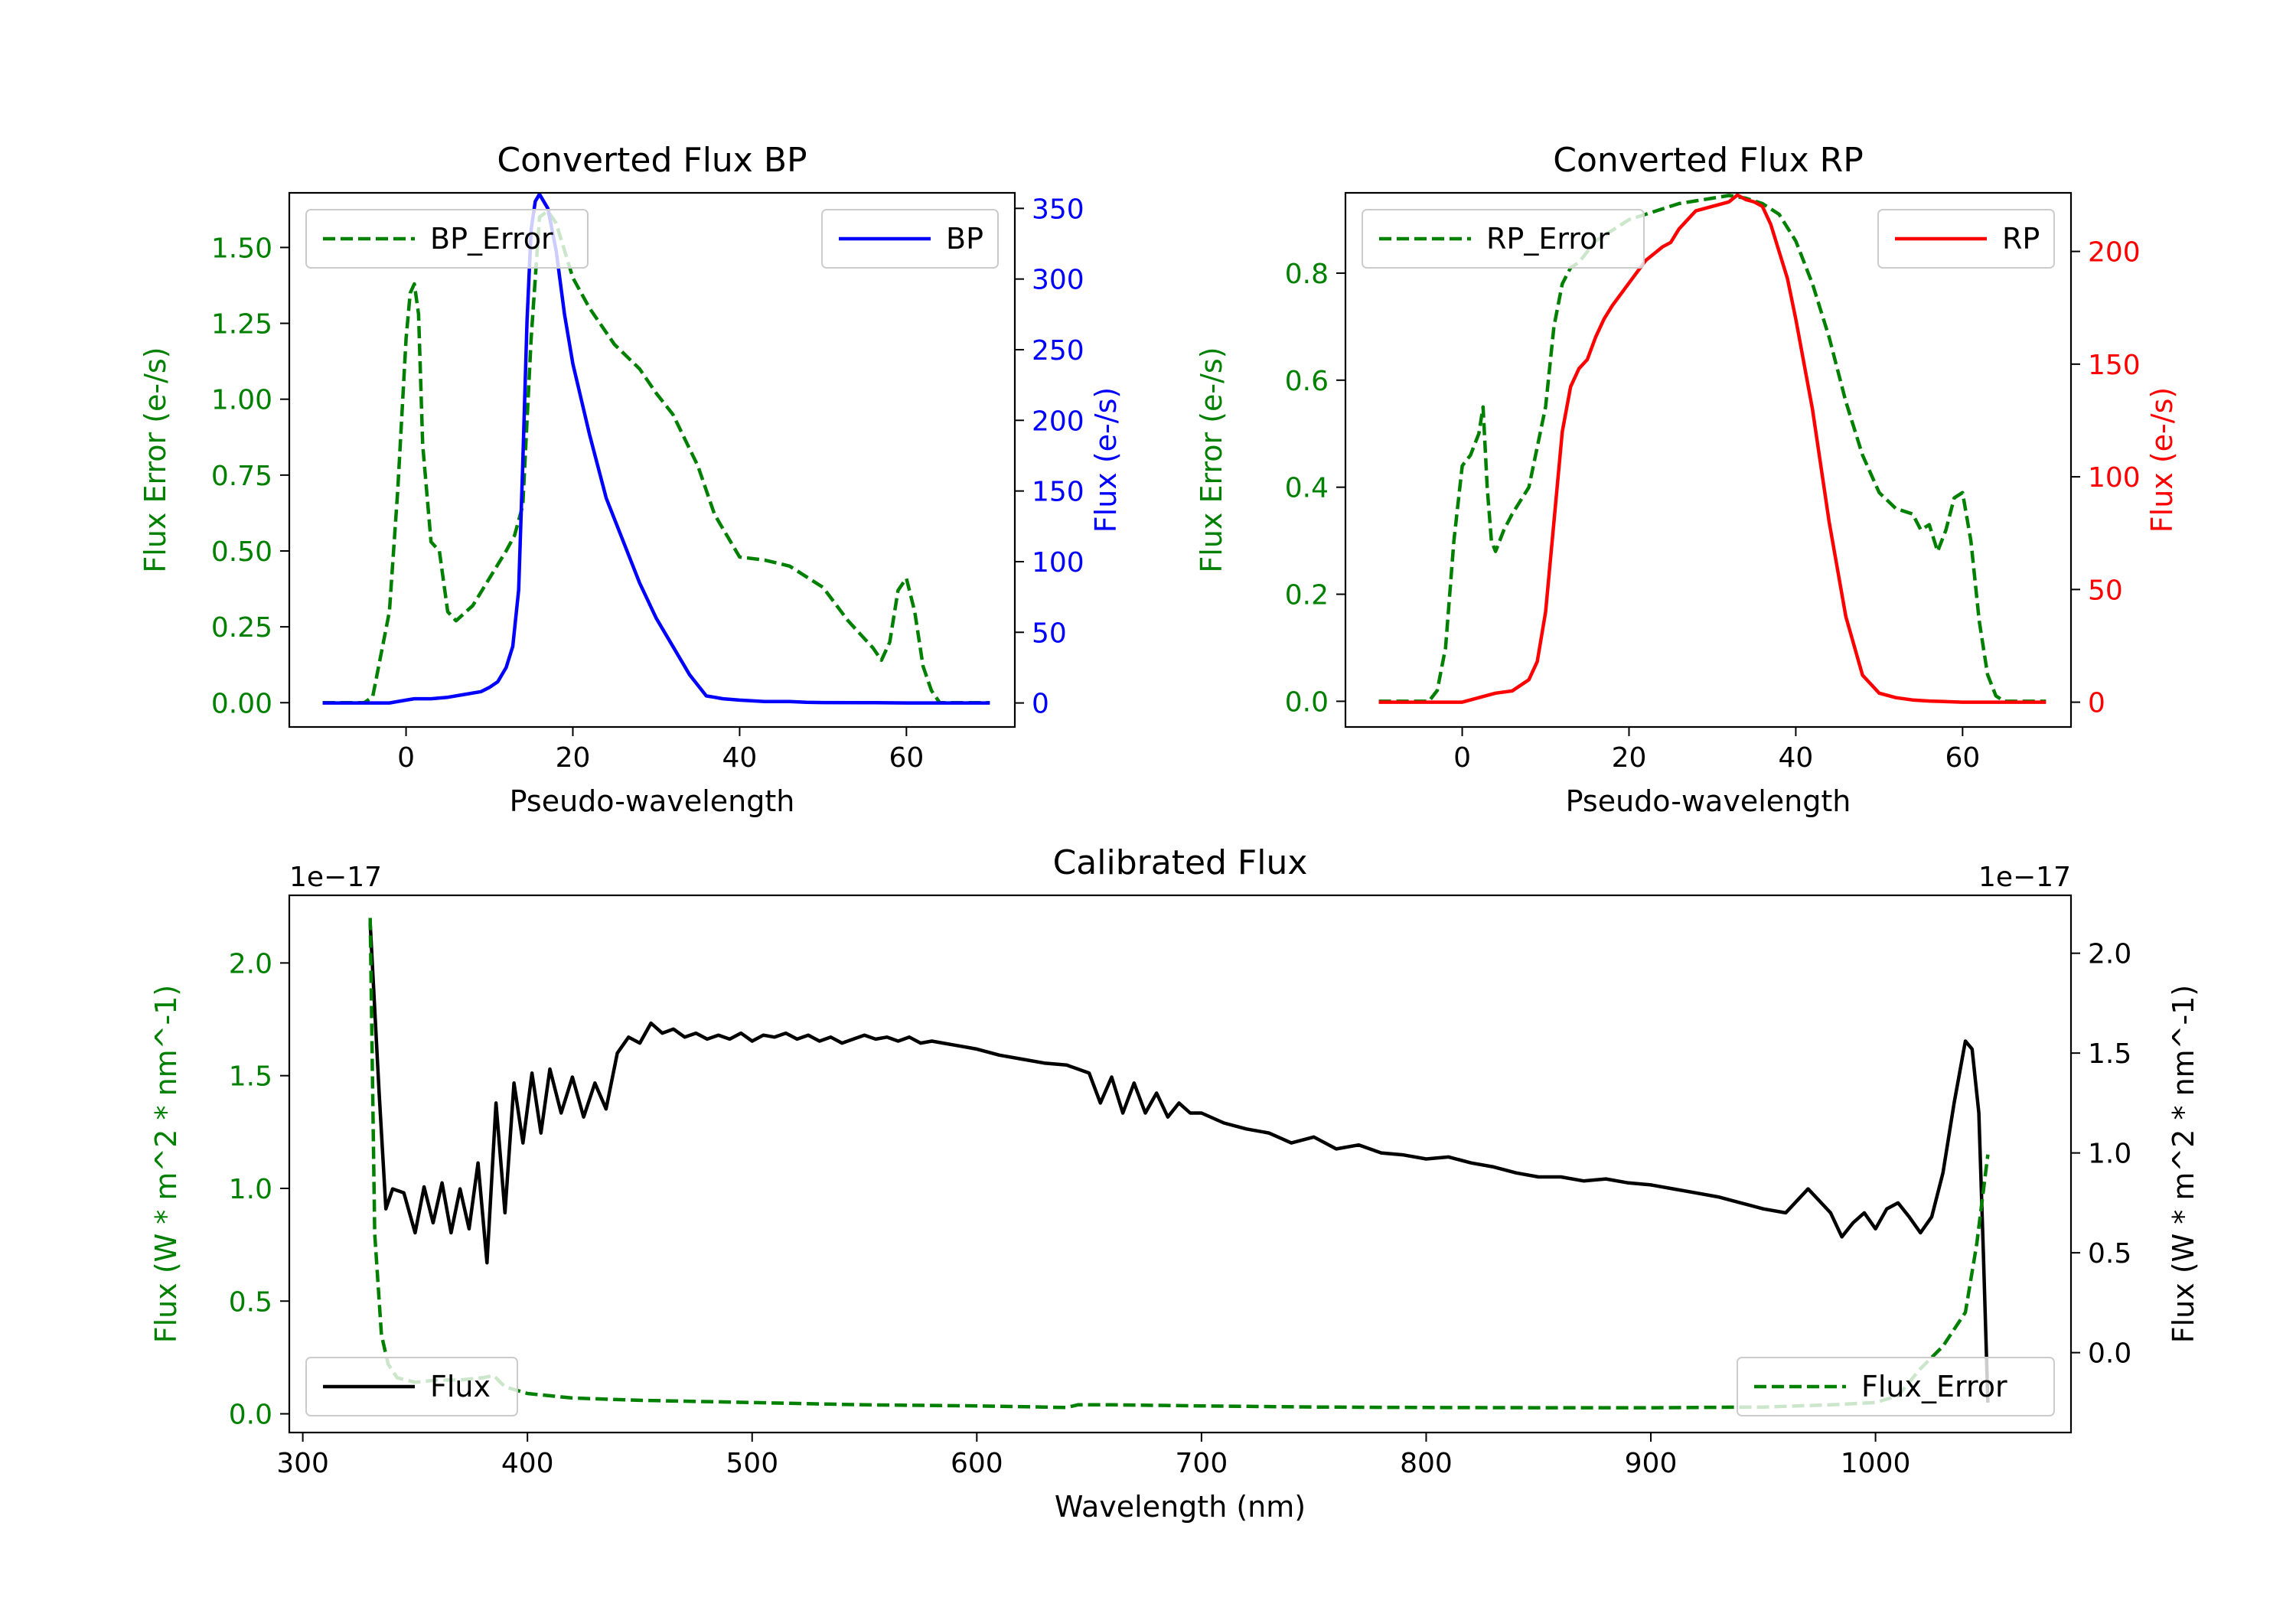 The height and width of the screenshot is (1607, 2296). I want to click on y-left-tick-label: 0.75, so click(241, 476).